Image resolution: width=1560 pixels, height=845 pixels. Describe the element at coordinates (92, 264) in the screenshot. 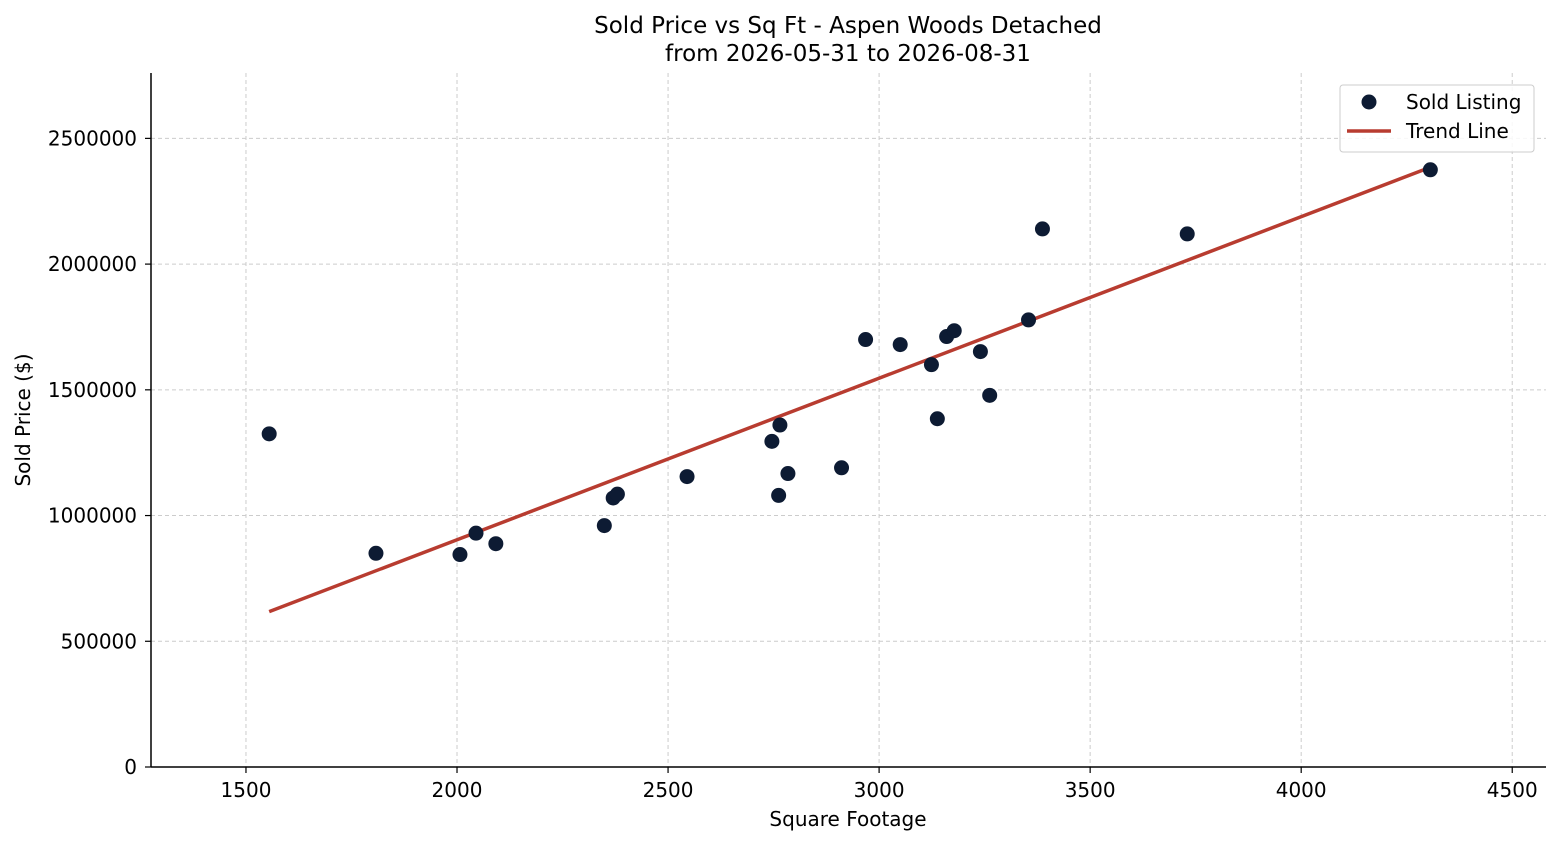

I see `y-tick-label: 2000000` at that location.